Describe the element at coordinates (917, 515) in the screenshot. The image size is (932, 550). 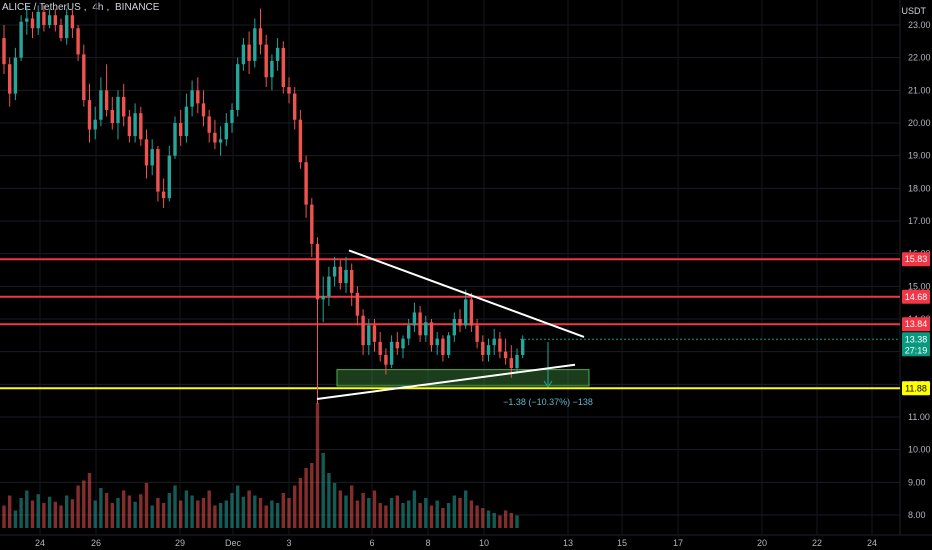
I see `price-tick-label: 8.00` at that location.